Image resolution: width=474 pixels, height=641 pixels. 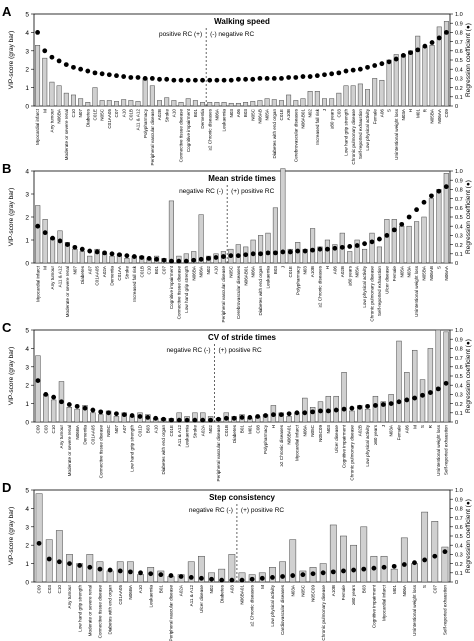 I want to click on x-tick-label: N05BA, so click(x=424, y=272).